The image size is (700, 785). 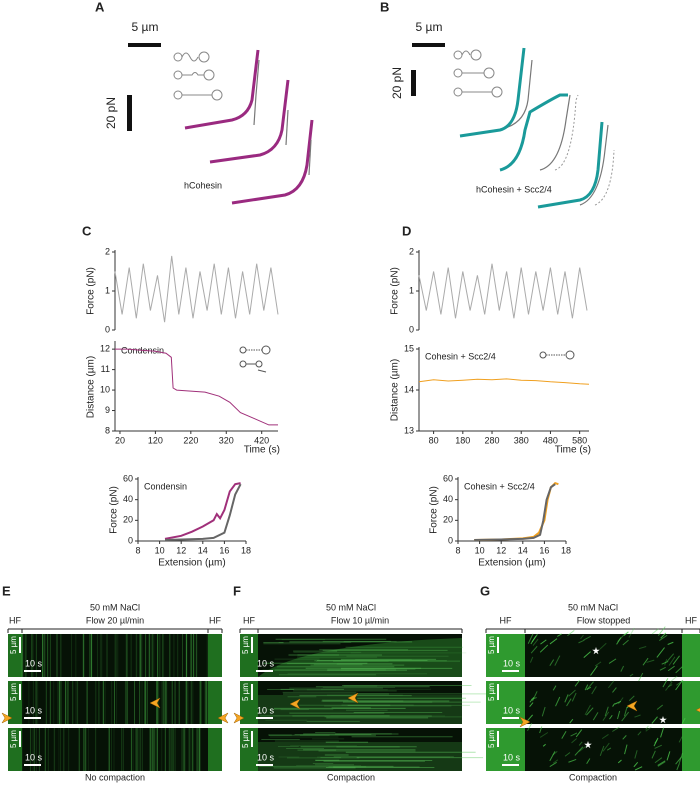 What do you see at coordinates (165, 486) in the screenshot?
I see `annotation: Condensin` at bounding box center [165, 486].